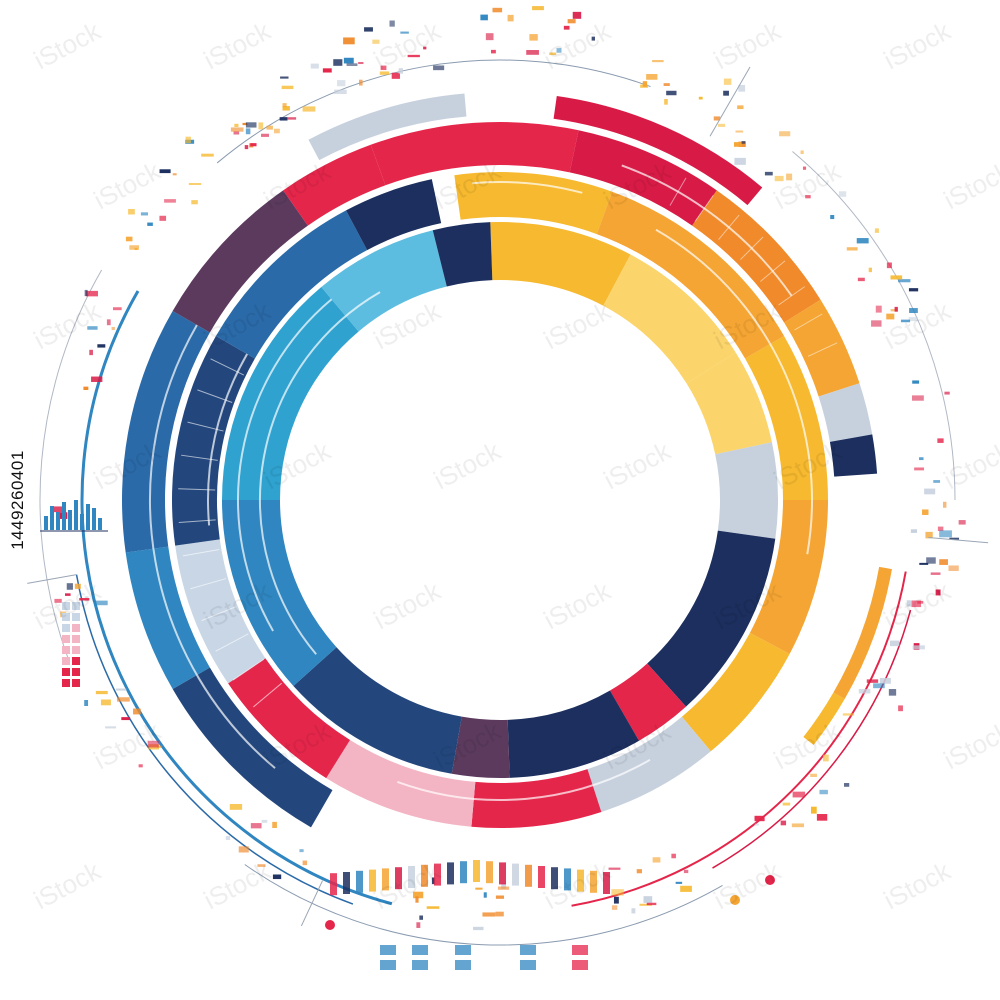  What do you see at coordinates (212, 546) in the screenshot?
I see `ring-detail-line` at bounding box center [212, 546].